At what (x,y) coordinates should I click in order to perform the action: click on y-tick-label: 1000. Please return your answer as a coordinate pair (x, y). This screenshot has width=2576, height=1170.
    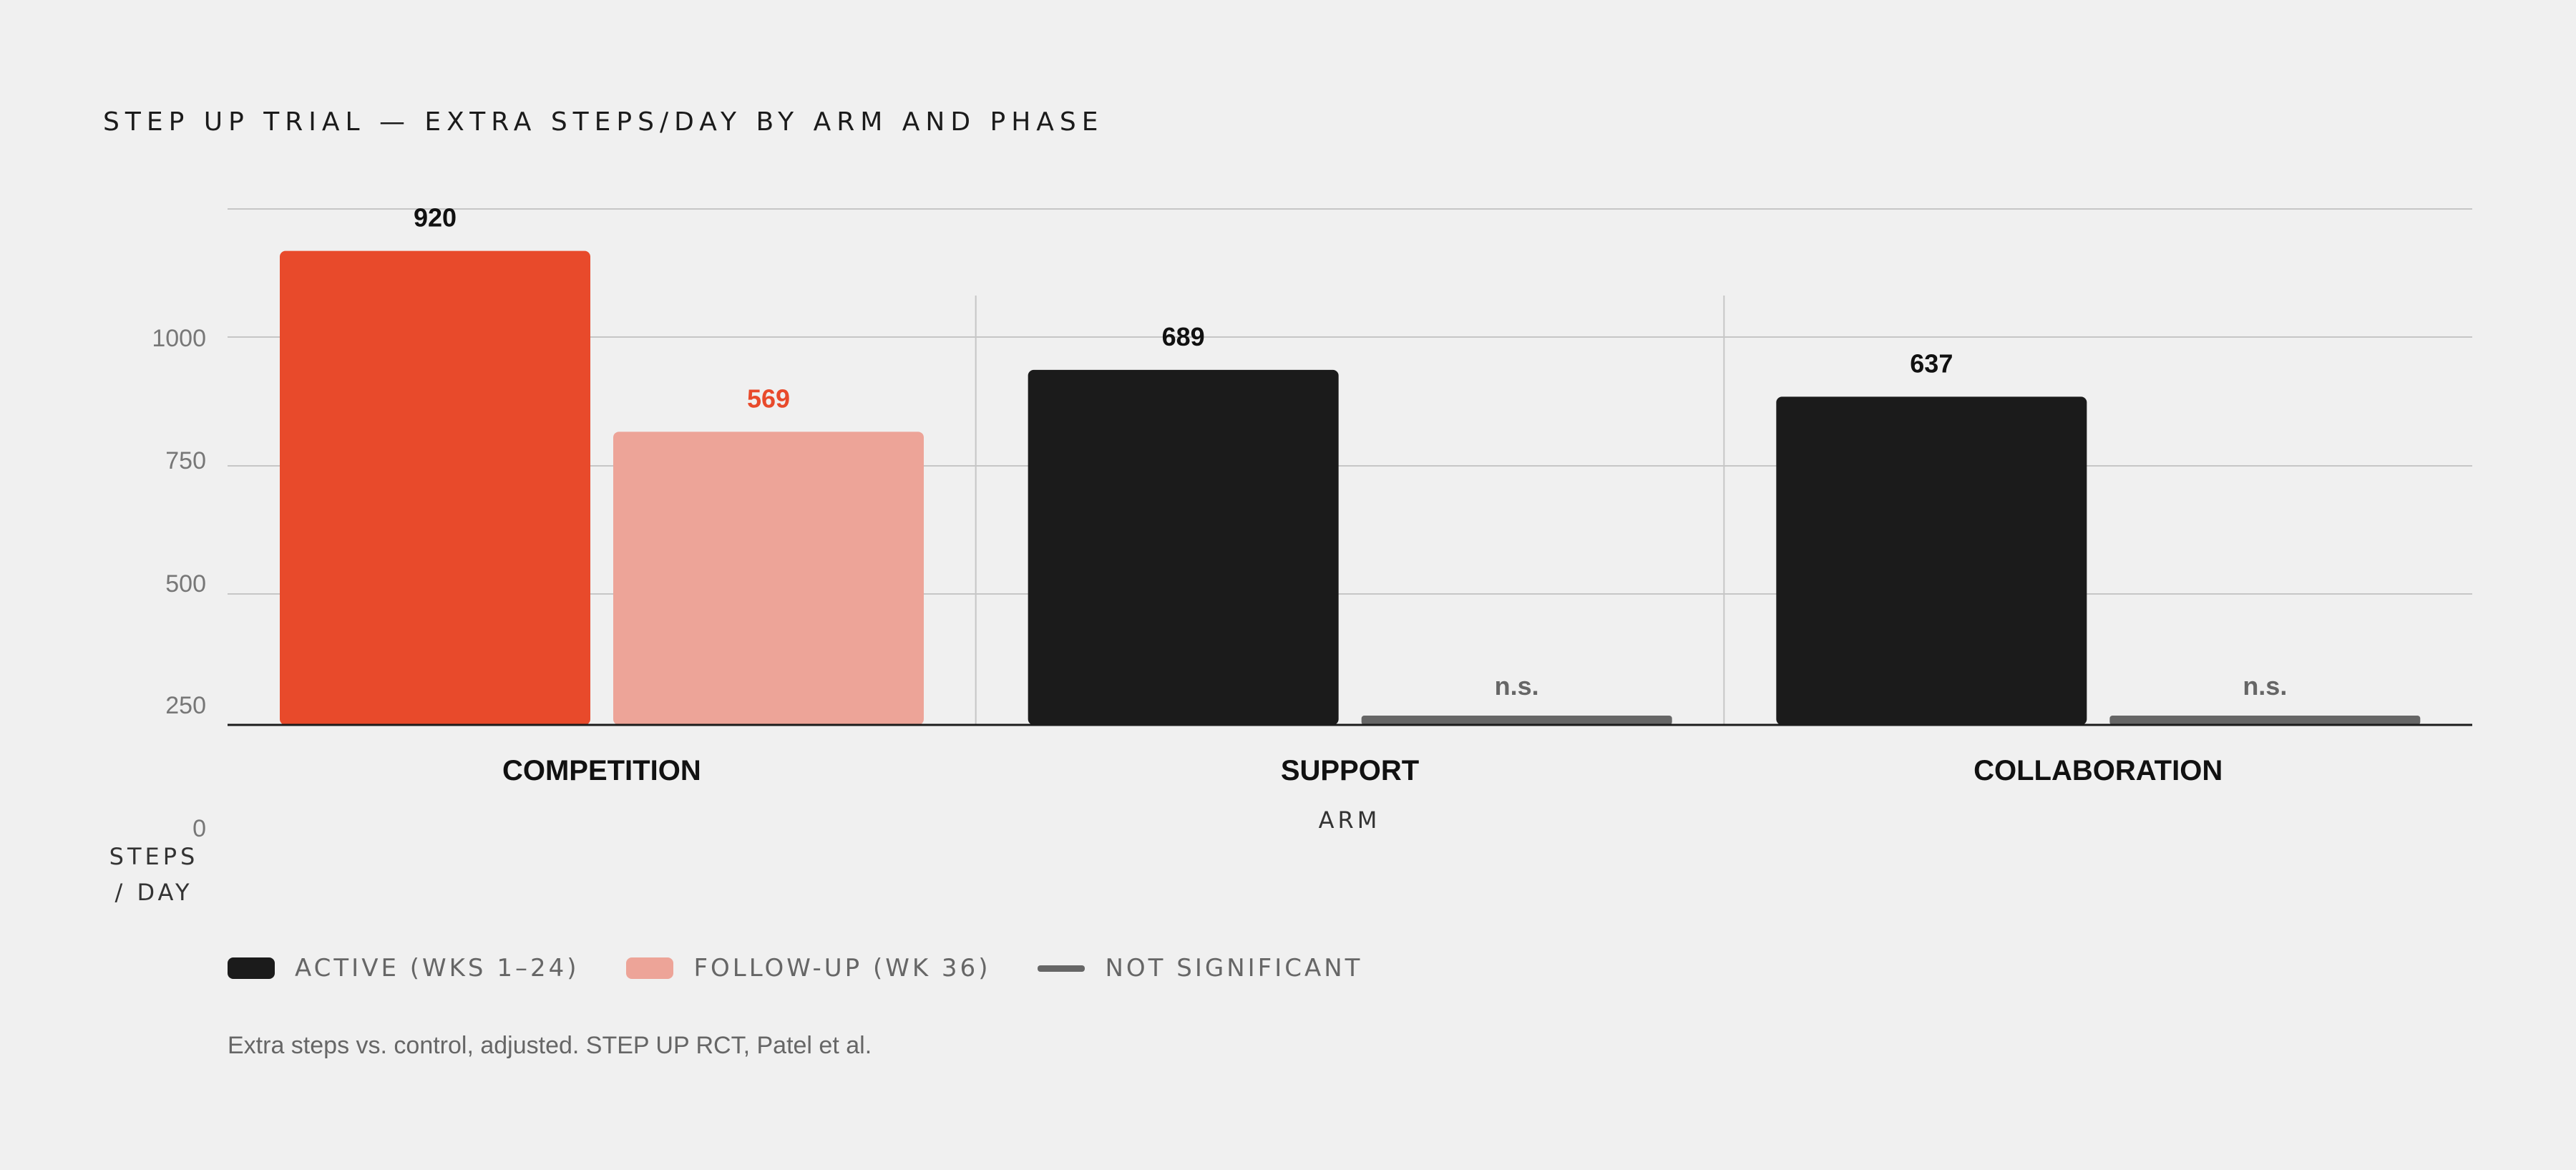
    Looking at the image, I should click on (179, 338).